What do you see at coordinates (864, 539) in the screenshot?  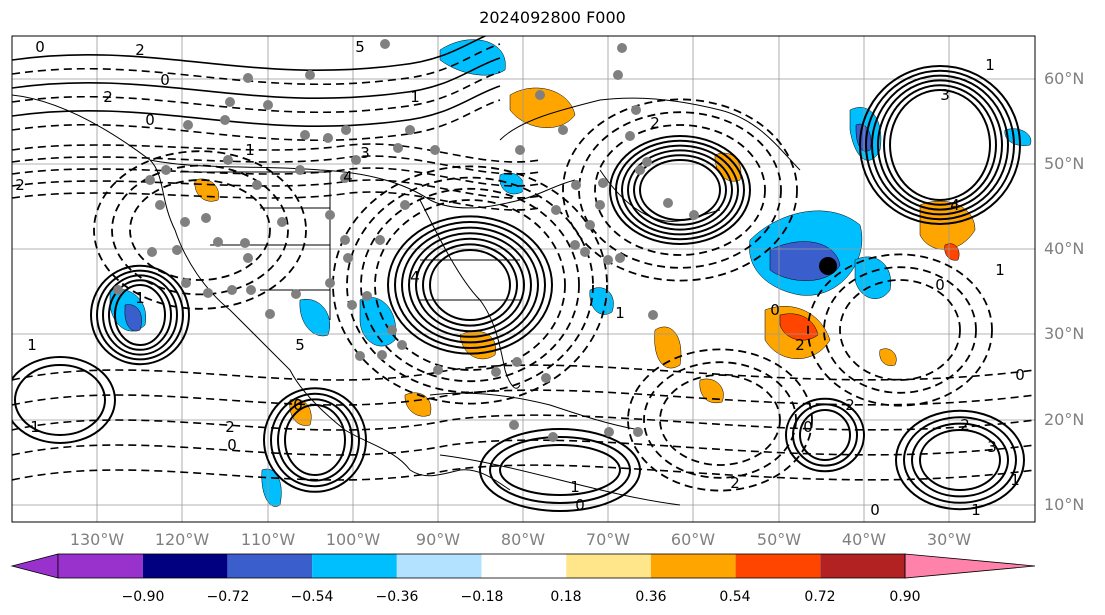 I see `lon-label: 40°W` at bounding box center [864, 539].